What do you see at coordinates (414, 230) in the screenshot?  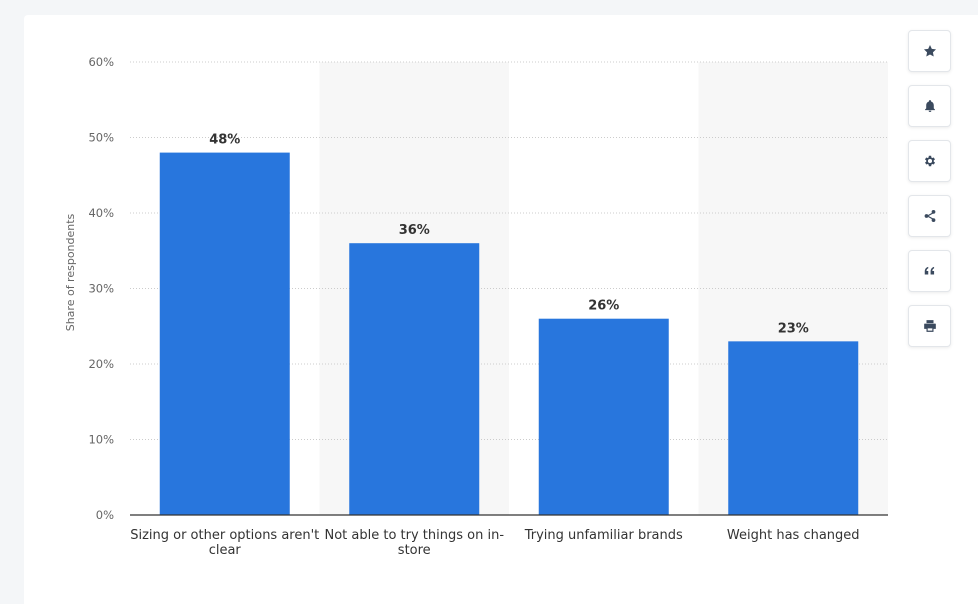 I see `data-label: 36%` at bounding box center [414, 230].